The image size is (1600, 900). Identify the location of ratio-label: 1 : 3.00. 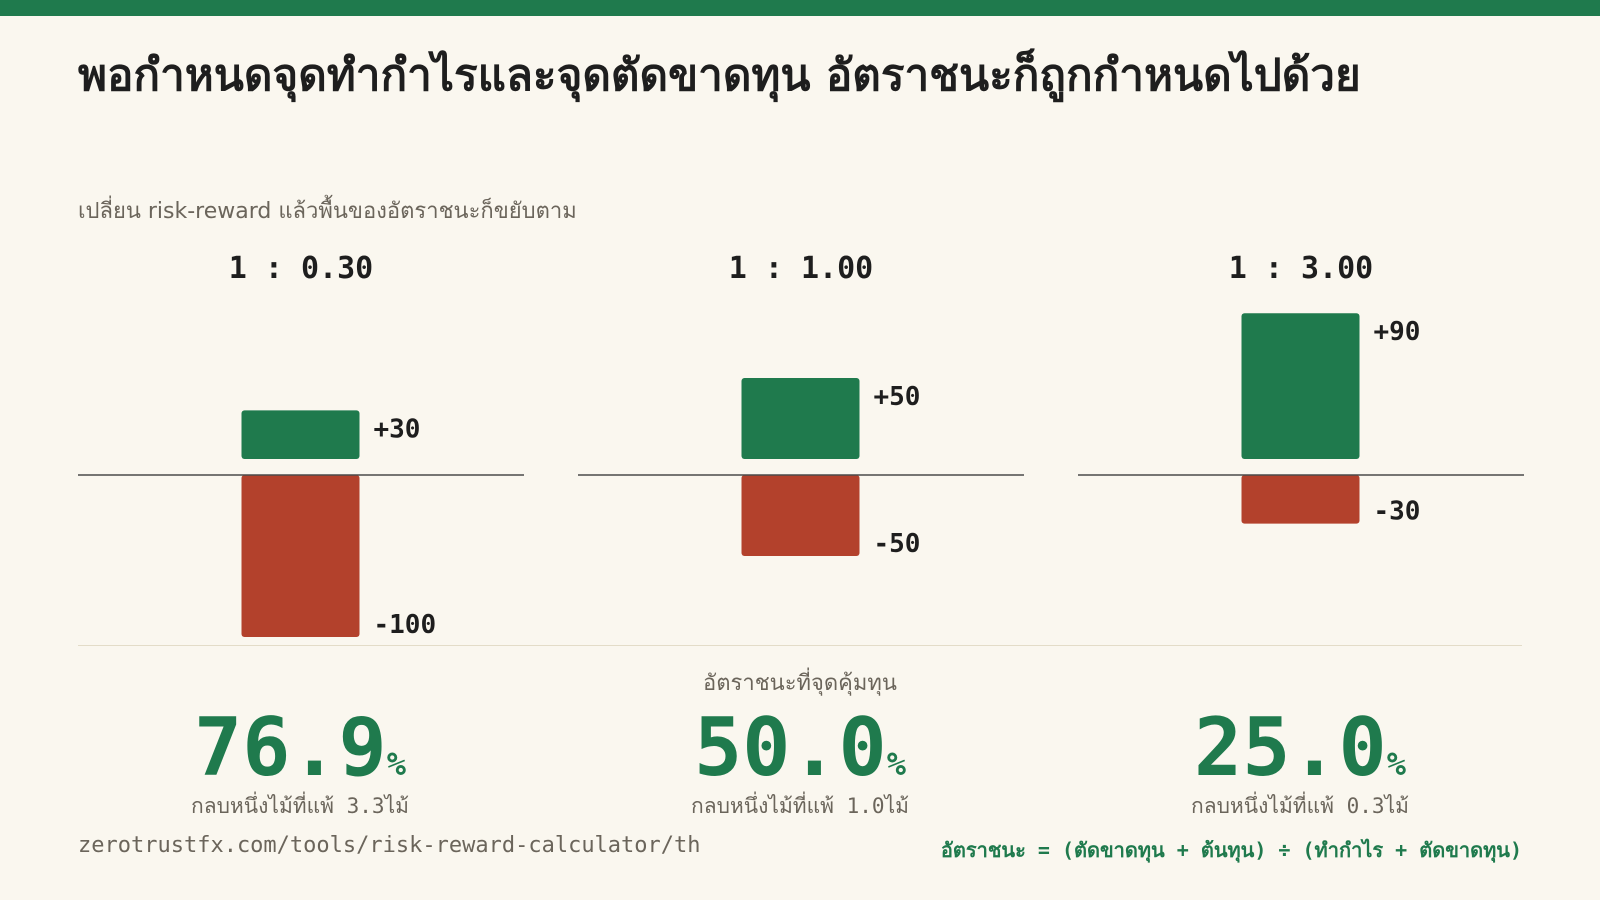
(1301, 268).